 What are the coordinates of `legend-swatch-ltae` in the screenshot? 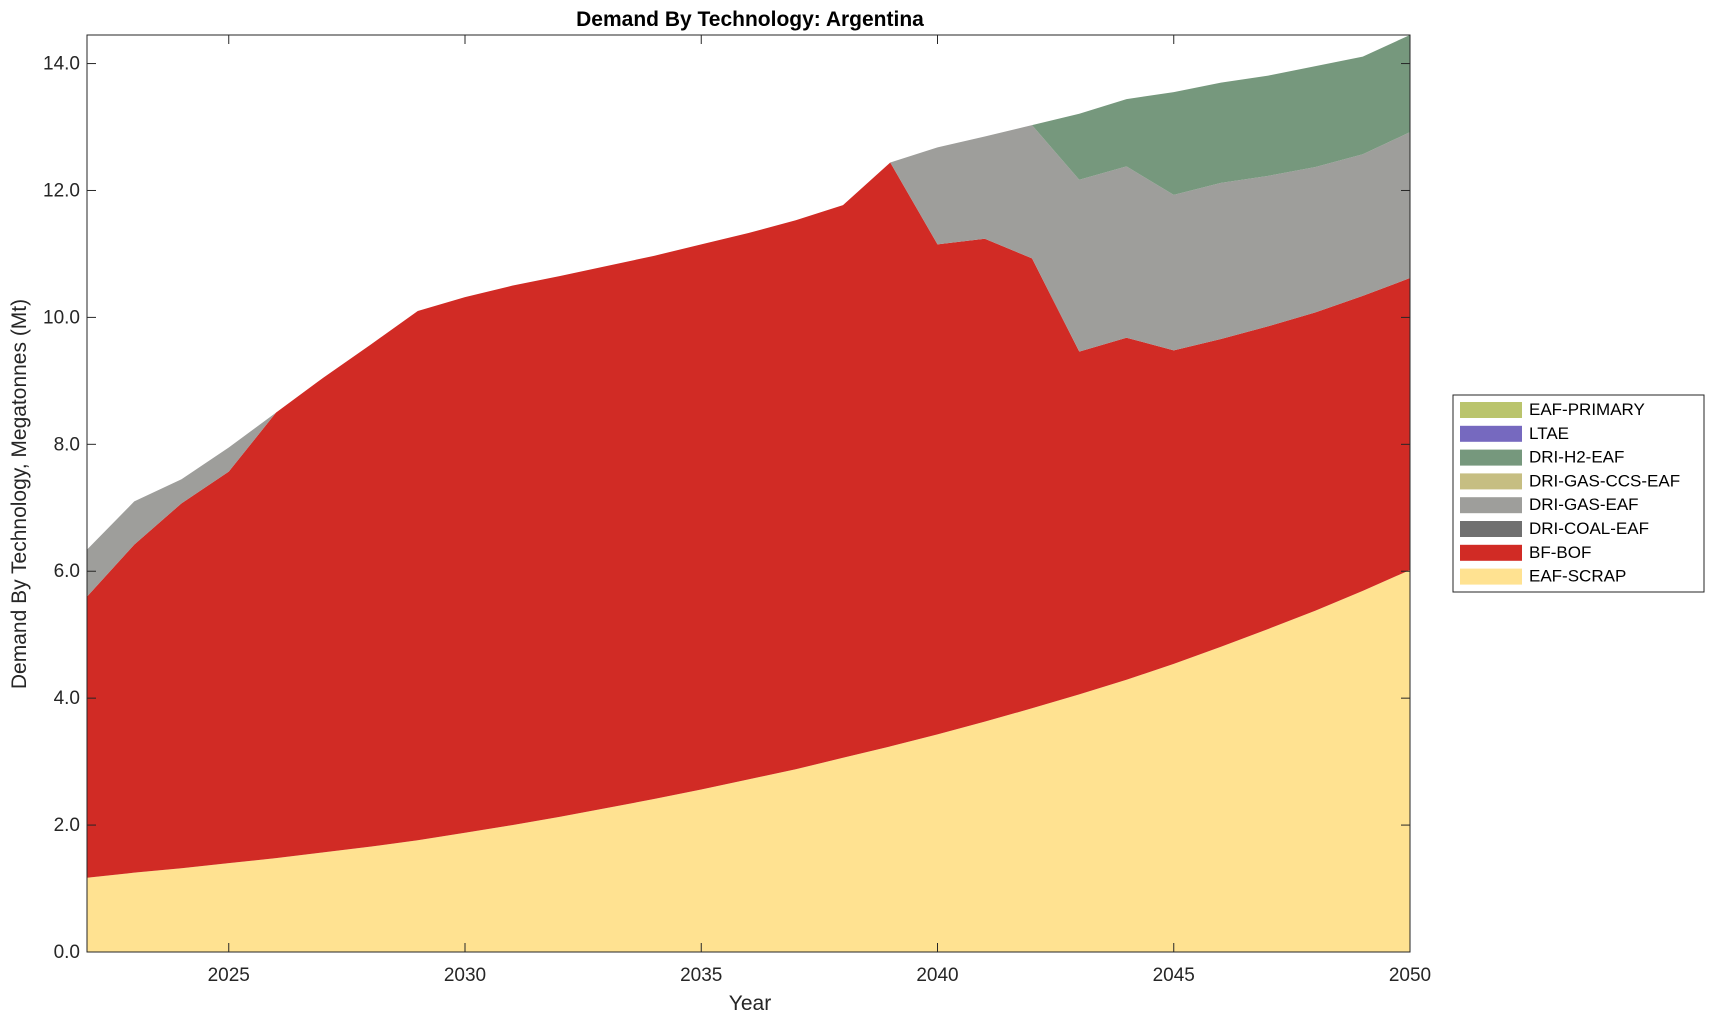 It's located at (1491, 433).